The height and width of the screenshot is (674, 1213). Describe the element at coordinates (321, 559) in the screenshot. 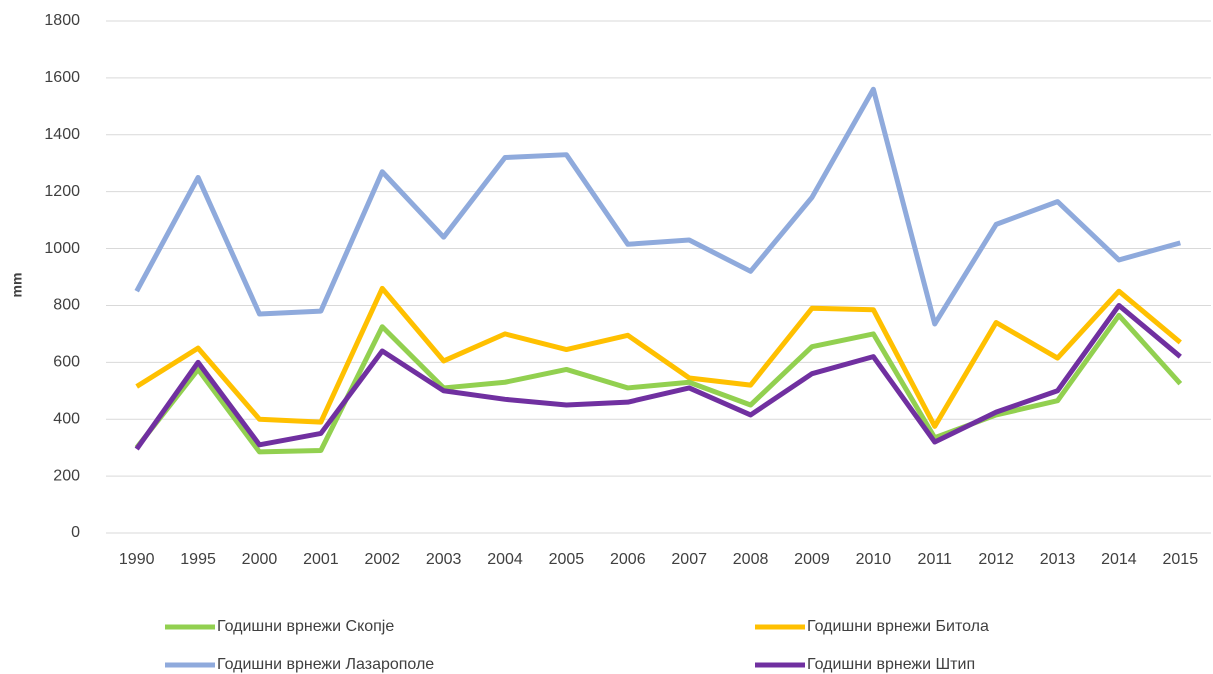

I see `x-tick-label: 2001` at that location.